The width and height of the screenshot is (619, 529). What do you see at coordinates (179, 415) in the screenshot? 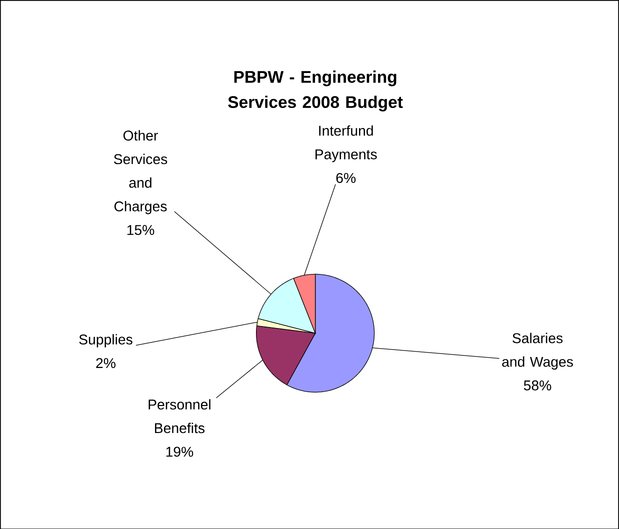
I see `slice-label: Personnel Benefits` at bounding box center [179, 415].